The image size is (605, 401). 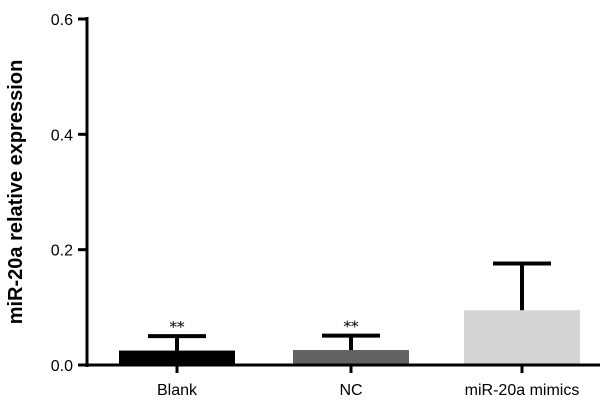 I want to click on x-category-label-2: miR-20a mimics, so click(x=522, y=390).